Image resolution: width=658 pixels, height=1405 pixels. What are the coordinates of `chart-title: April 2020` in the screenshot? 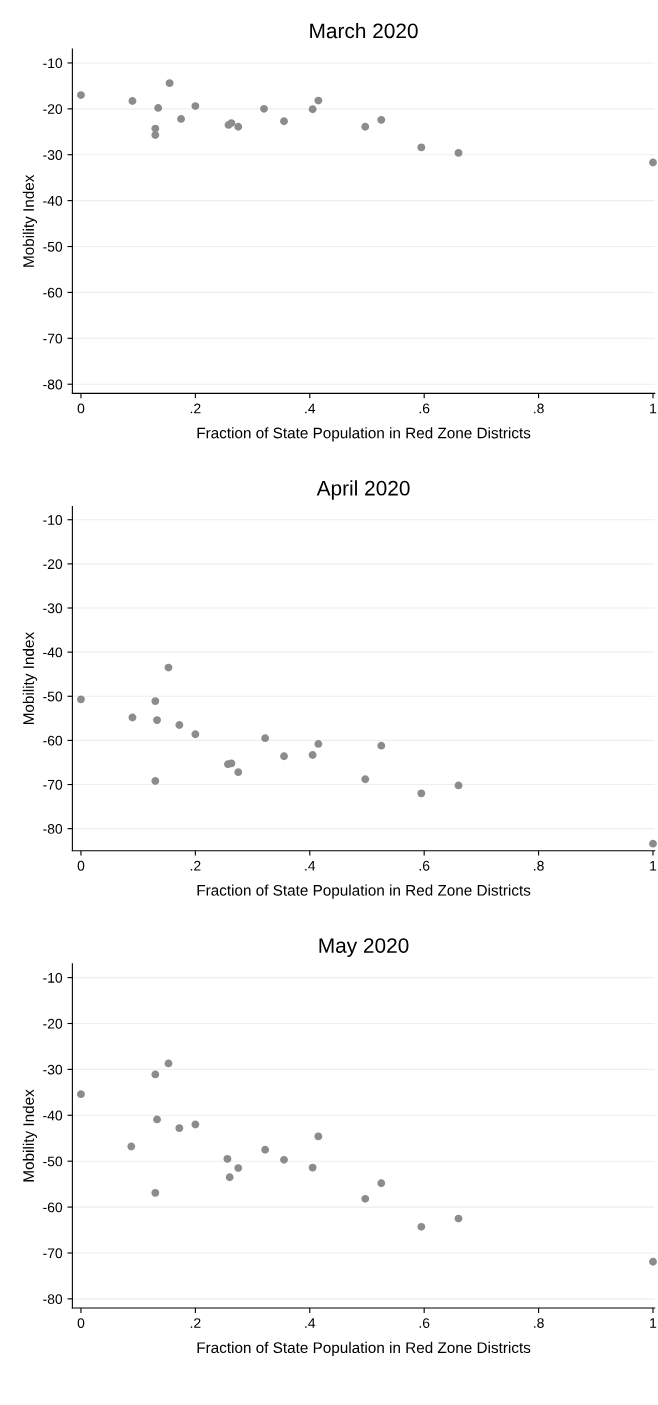 It's located at (363, 490).